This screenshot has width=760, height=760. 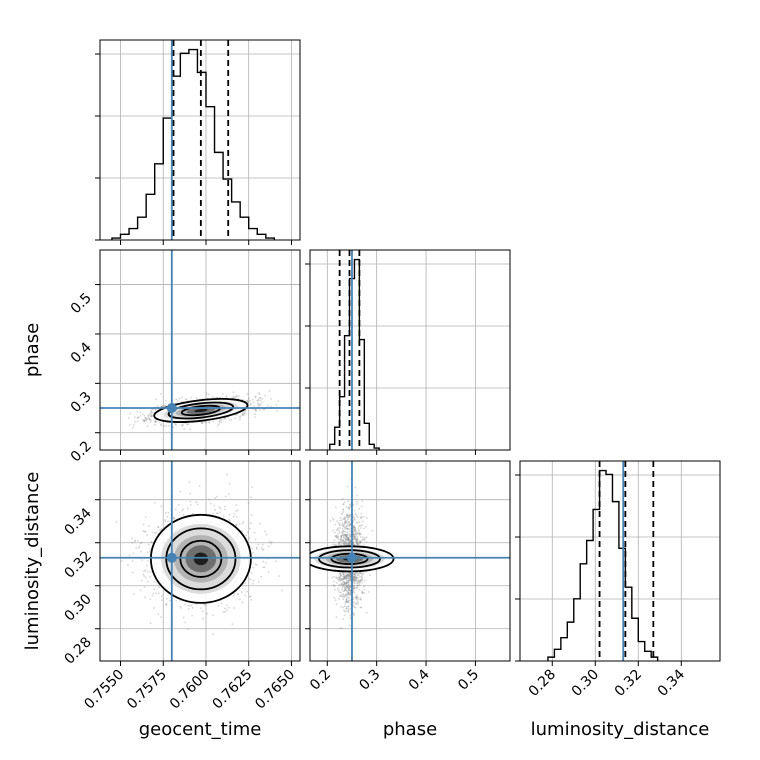 What do you see at coordinates (628, 683) in the screenshot?
I see `x-tick-label: 0.32` at bounding box center [628, 683].